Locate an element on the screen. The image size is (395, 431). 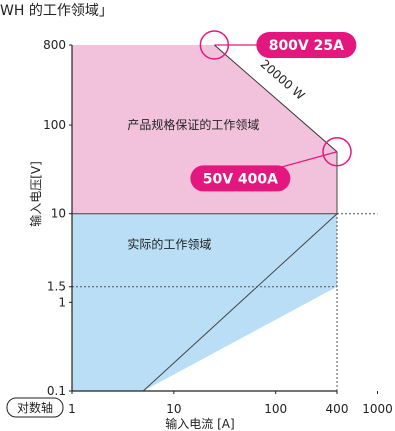
callout-label-0: 800V 25A is located at coordinates (306, 46).